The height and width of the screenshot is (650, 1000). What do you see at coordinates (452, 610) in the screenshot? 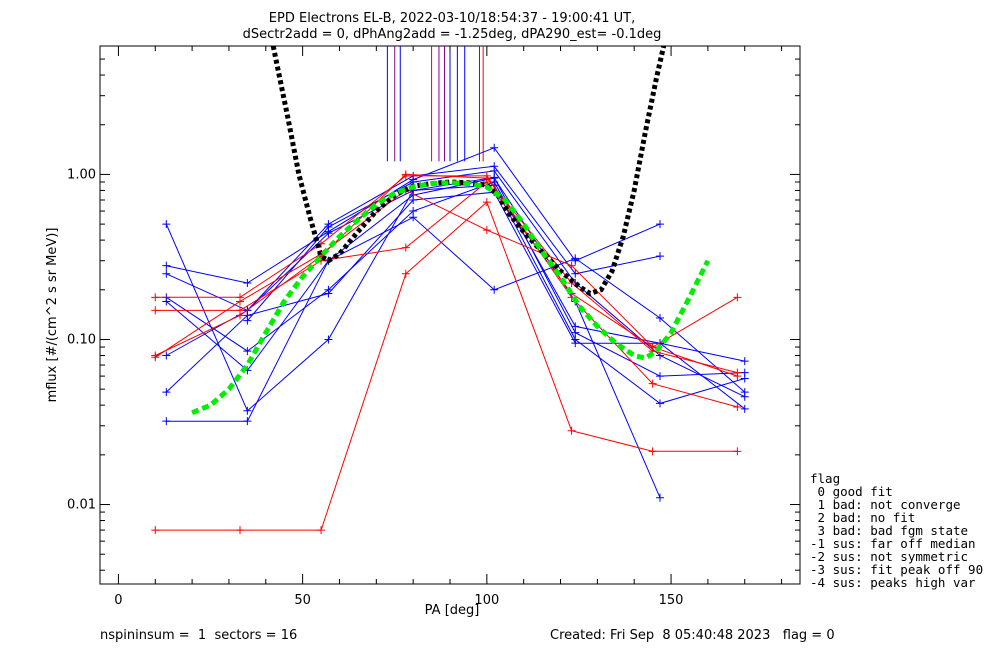
I see `x-axis-label: PA [deg]` at bounding box center [452, 610].